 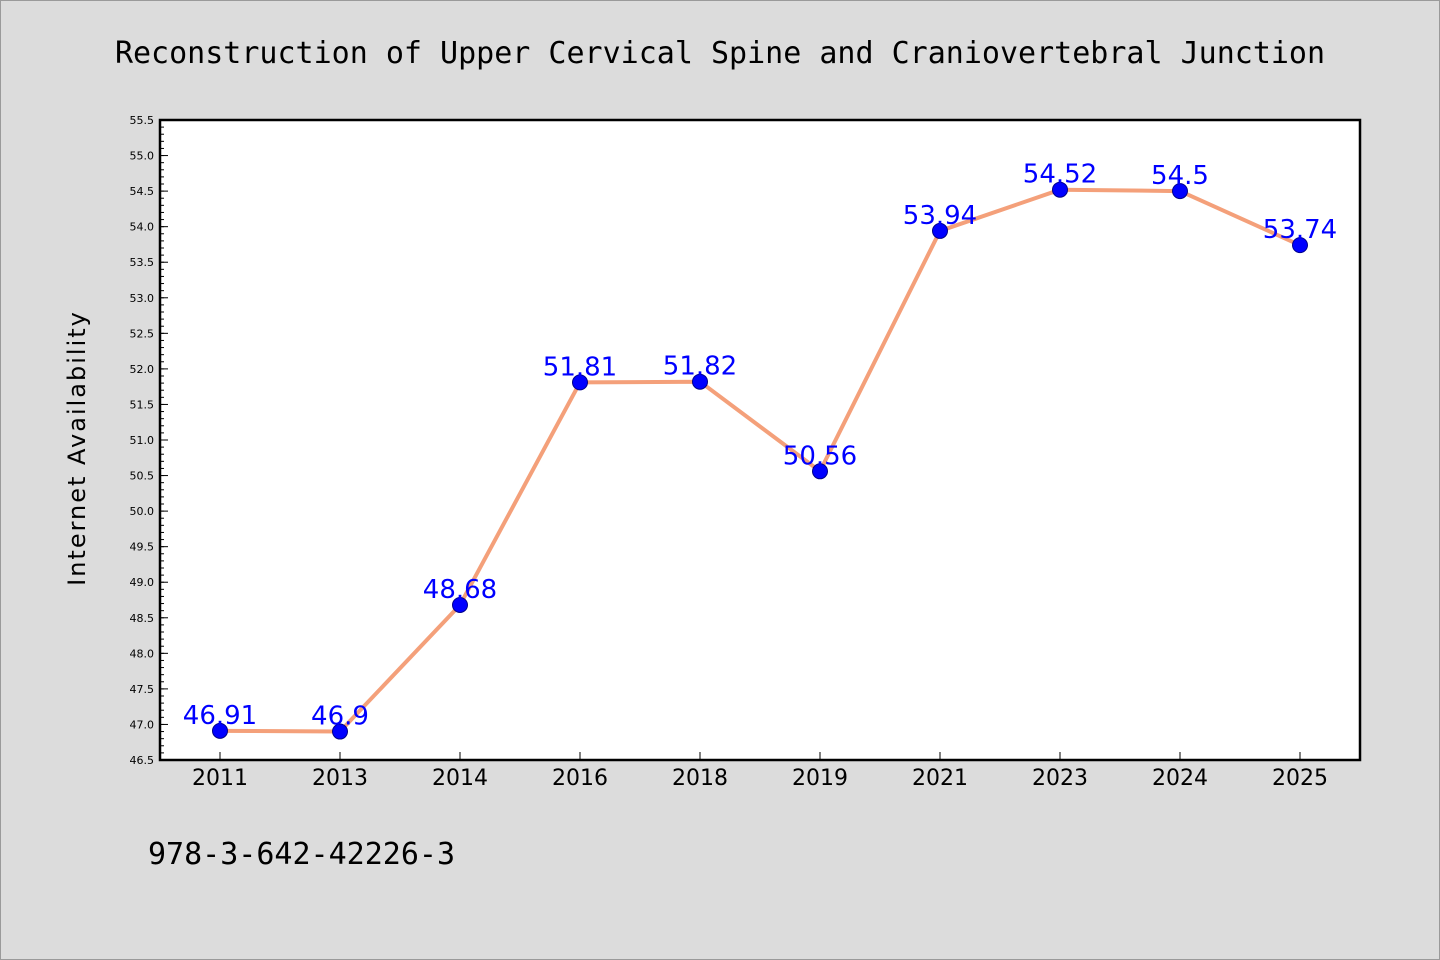 I want to click on y-tick-label: 51.5, so click(x=142, y=404).